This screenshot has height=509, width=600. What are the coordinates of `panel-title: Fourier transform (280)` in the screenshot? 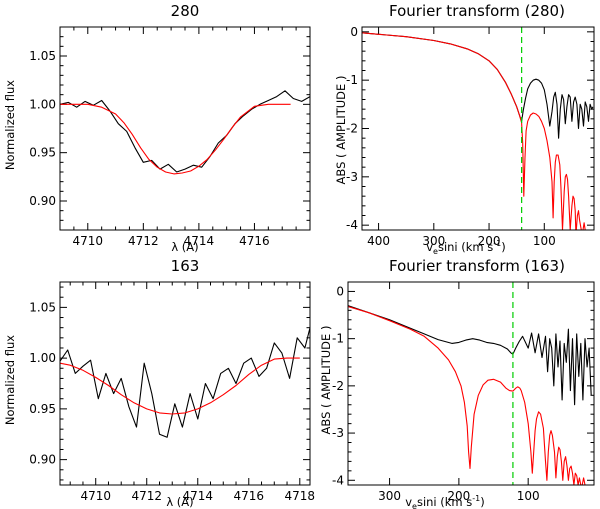 It's located at (477, 11).